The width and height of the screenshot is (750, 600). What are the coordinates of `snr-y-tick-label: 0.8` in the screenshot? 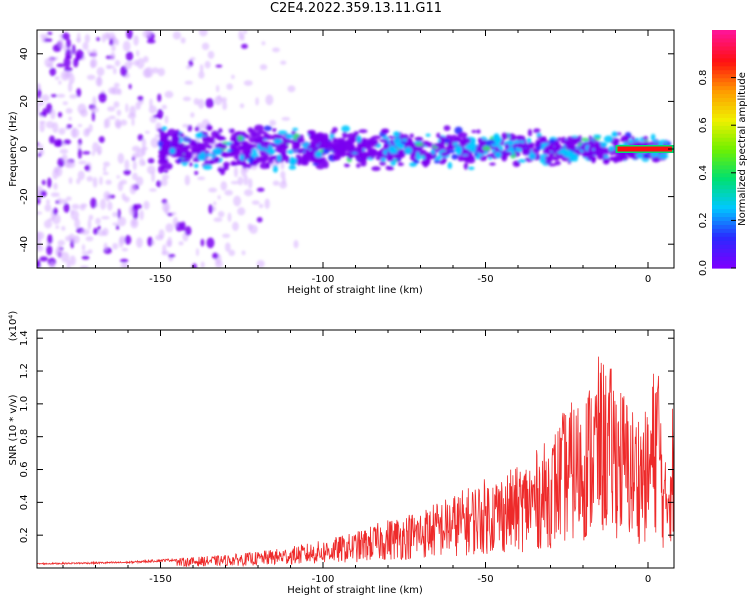 It's located at (24, 437).